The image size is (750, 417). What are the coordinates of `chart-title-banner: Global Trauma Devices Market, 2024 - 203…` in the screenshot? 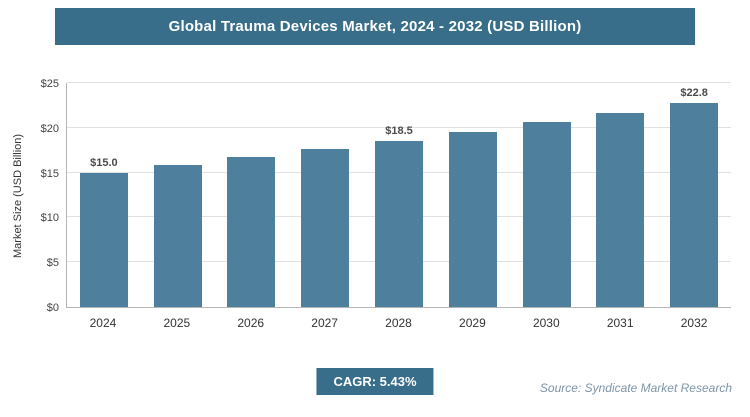 It's located at (375, 26).